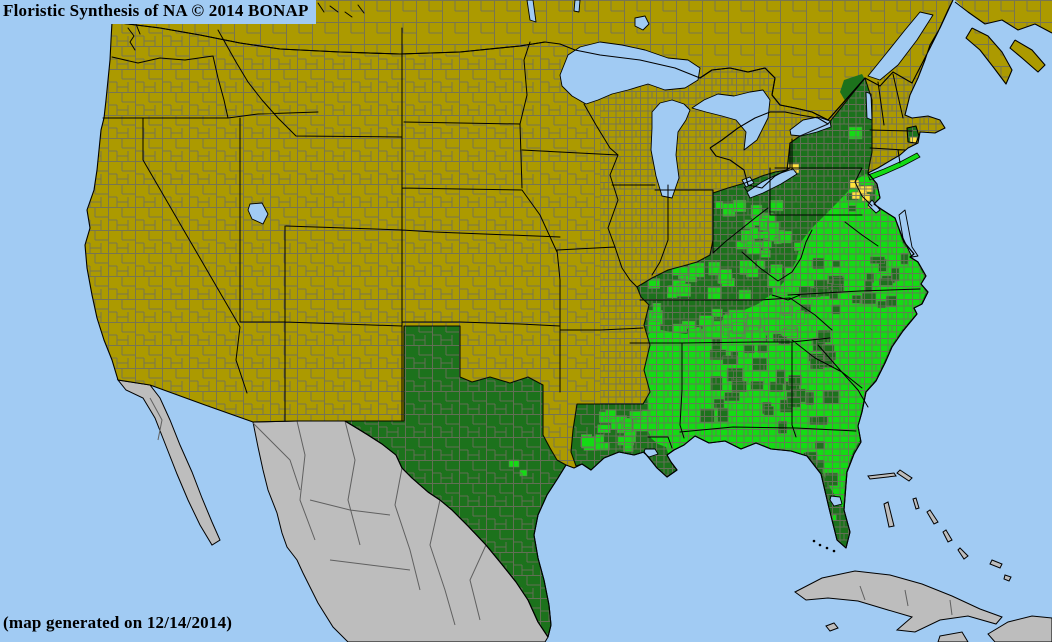  Describe the element at coordinates (531, 11) in the screenshot. I see `lake-winnipeg-edge` at that location.